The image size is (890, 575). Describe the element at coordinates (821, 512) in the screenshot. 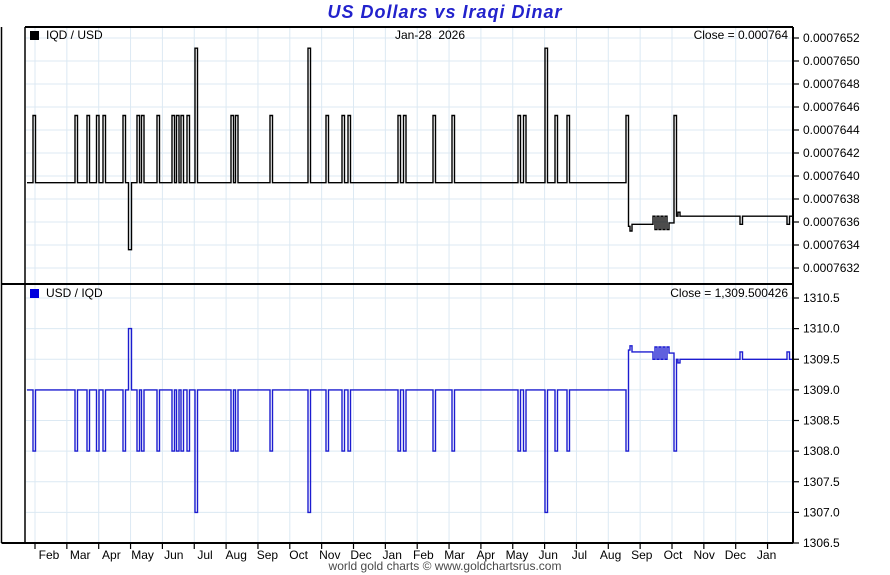

I see `y-tick-label-bottom: 1307.0` at that location.